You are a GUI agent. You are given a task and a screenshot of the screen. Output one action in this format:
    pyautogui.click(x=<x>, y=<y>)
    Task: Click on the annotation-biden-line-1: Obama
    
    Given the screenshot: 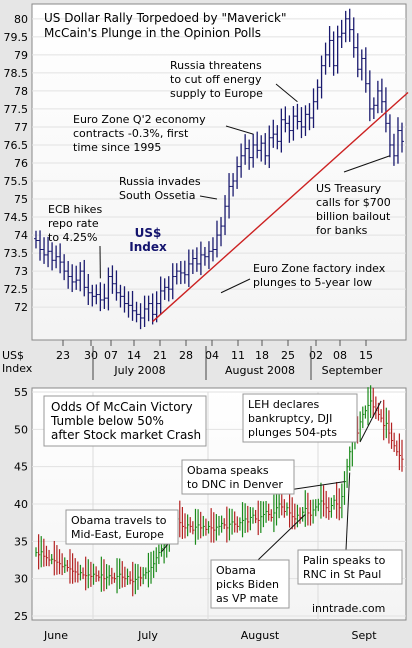 What is the action you would take?
    pyautogui.click(x=236, y=570)
    